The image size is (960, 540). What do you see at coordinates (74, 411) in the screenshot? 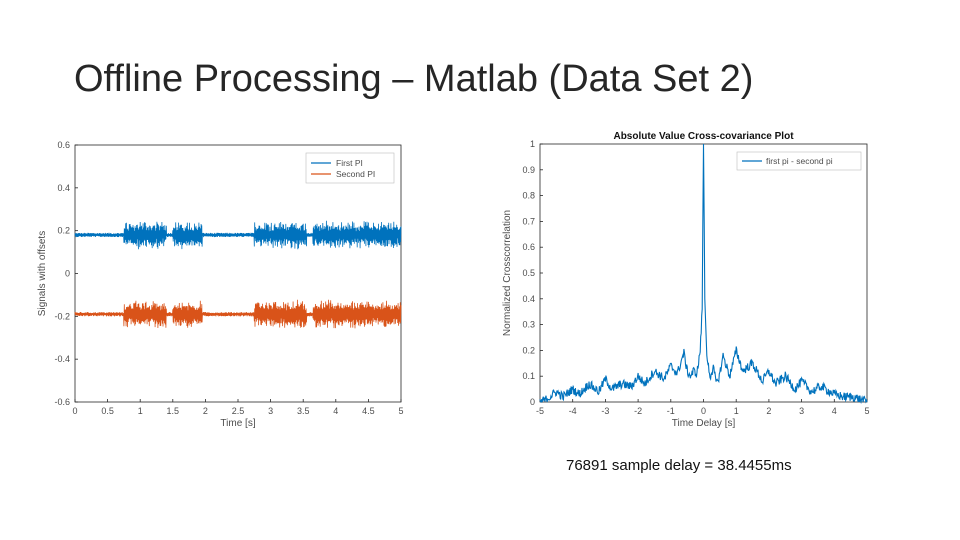
I see `signals-x-tick-label: 0` at bounding box center [74, 411].